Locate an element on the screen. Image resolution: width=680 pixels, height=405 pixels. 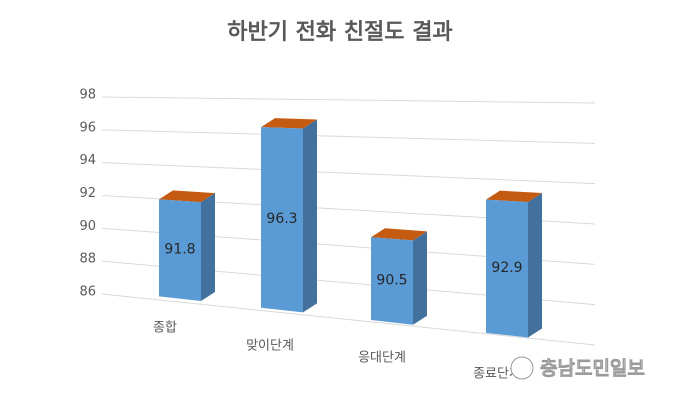
x-tick-label: 종합 is located at coordinates (165, 328).